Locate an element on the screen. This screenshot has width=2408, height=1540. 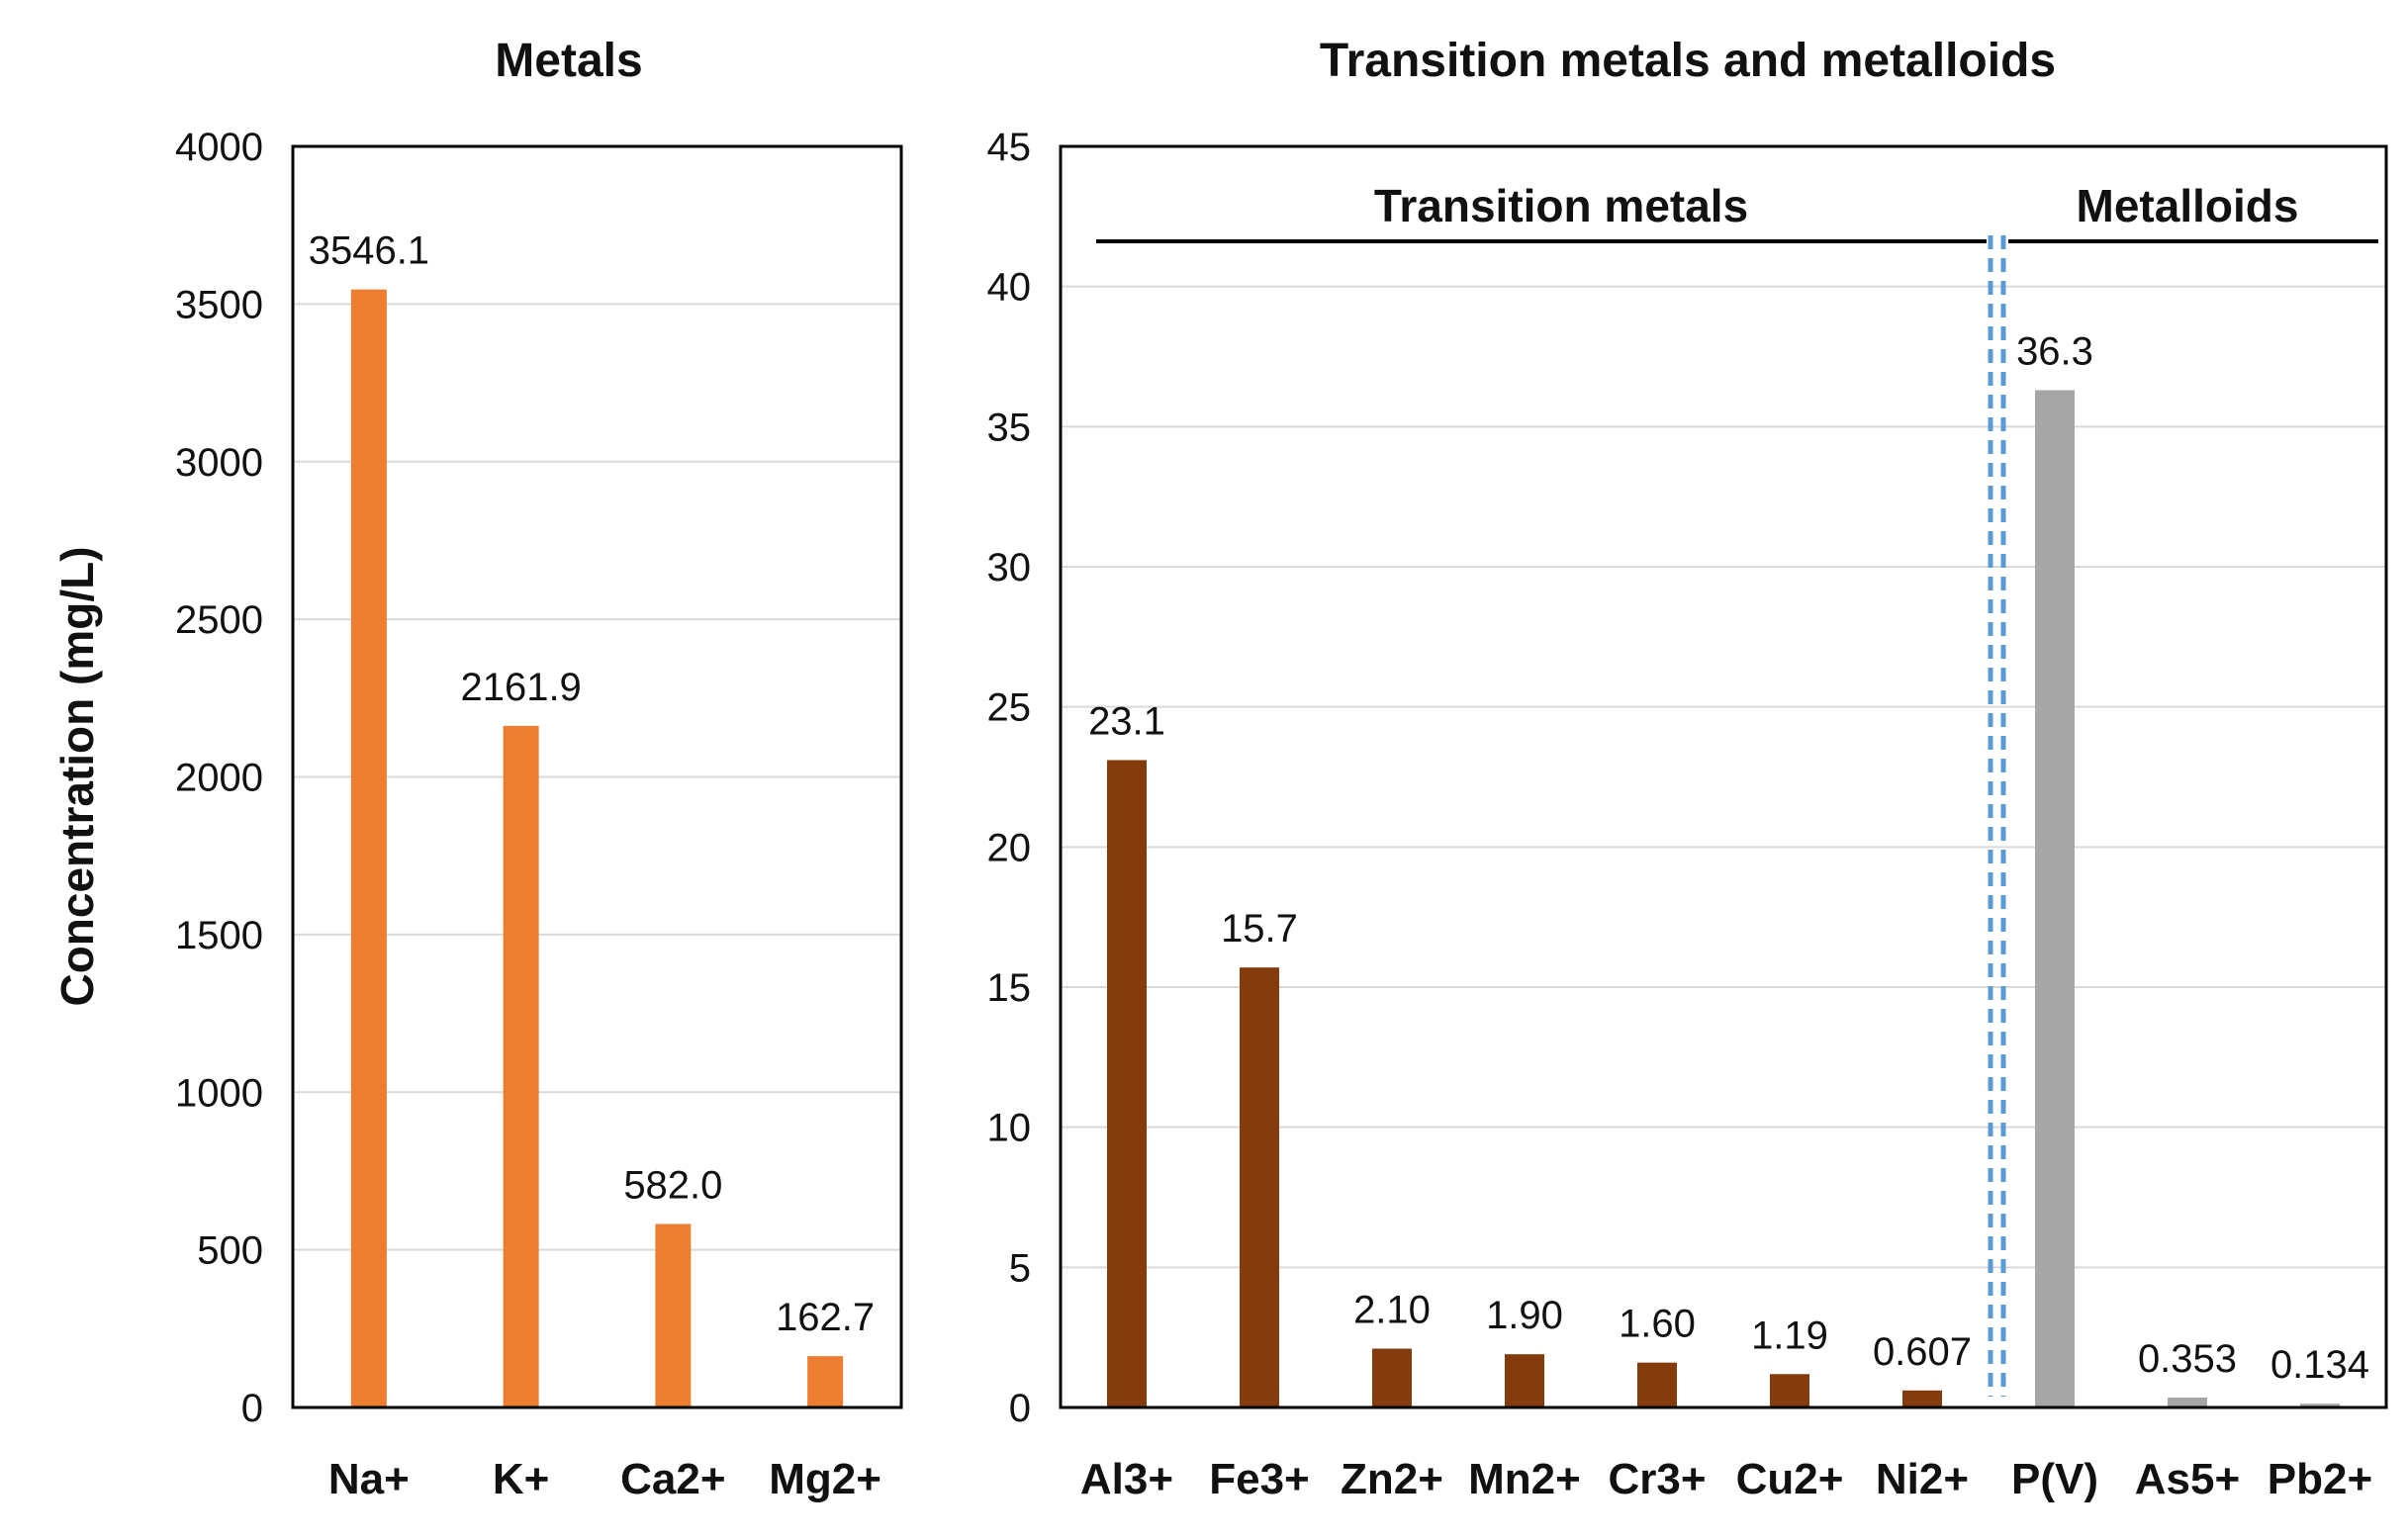
metals-y-axis-ticks: 0 500 1000 1500 2000 2500 3000 3500 4000 is located at coordinates (219, 778).